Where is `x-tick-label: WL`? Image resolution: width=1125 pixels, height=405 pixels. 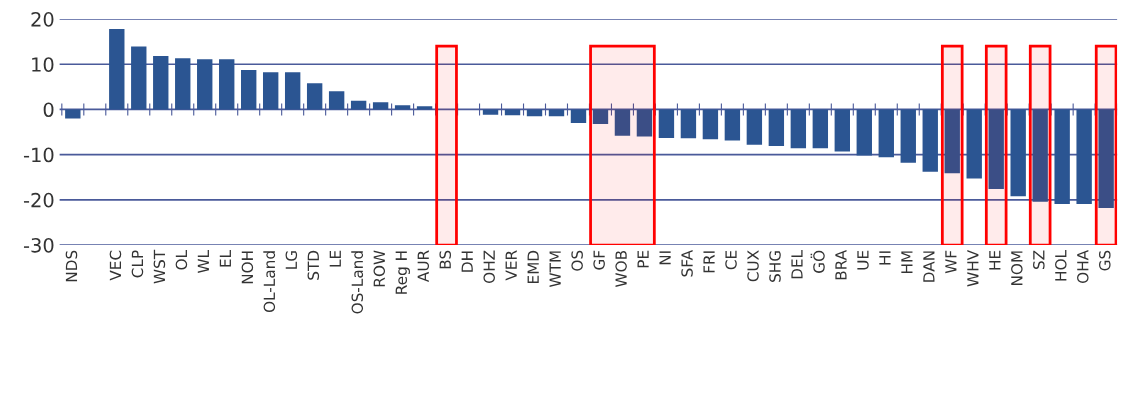 x-tick-label: WL is located at coordinates (203, 261).